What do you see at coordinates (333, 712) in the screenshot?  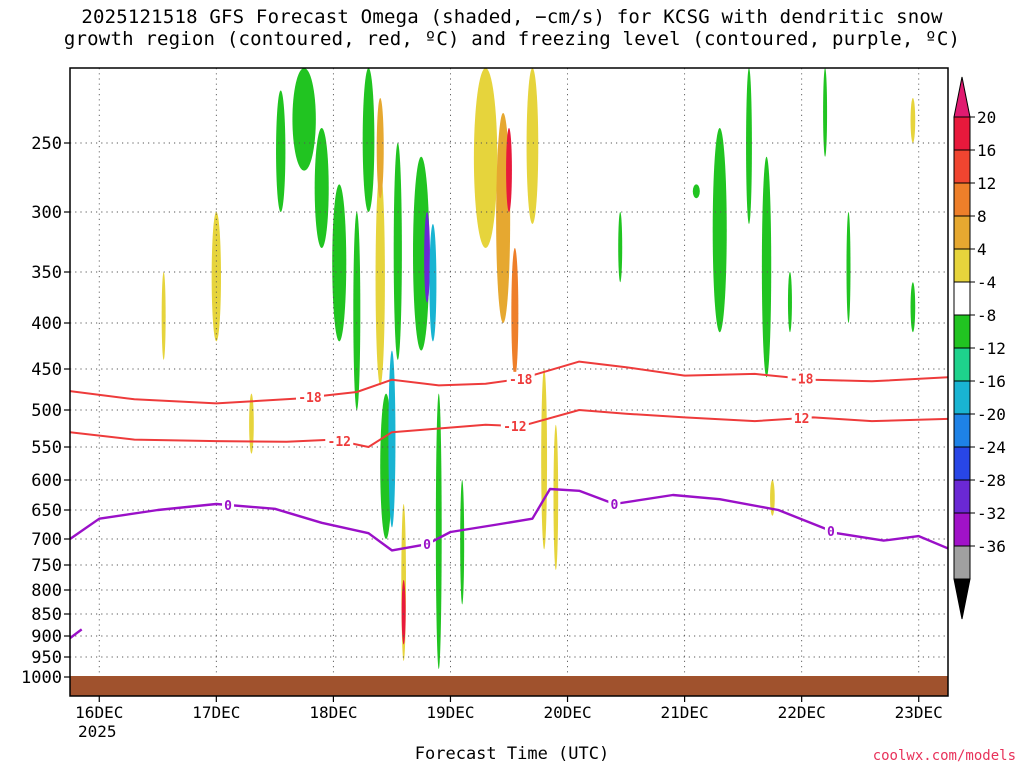 I see `x-tick-label: 18DEC` at bounding box center [333, 712].